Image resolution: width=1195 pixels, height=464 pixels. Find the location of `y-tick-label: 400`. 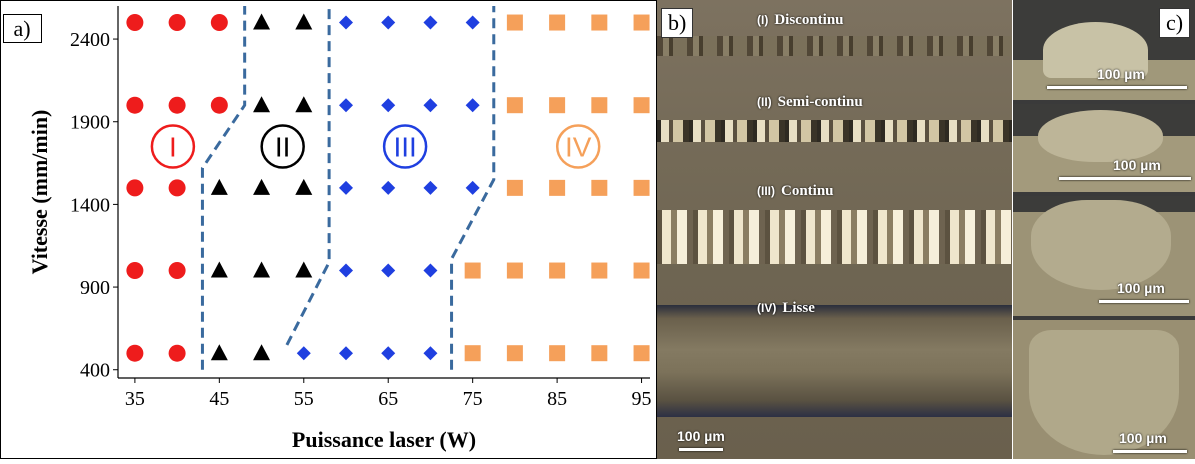

y-tick-label: 400 is located at coordinates (95, 371).